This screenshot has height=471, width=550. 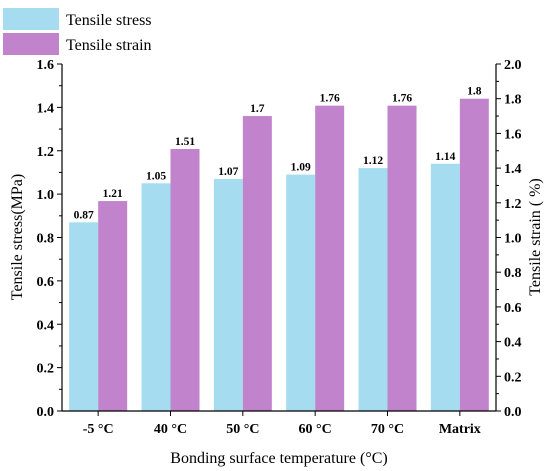 What do you see at coordinates (242, 429) in the screenshot?
I see `x-tick-label: 50 °C` at bounding box center [242, 429].